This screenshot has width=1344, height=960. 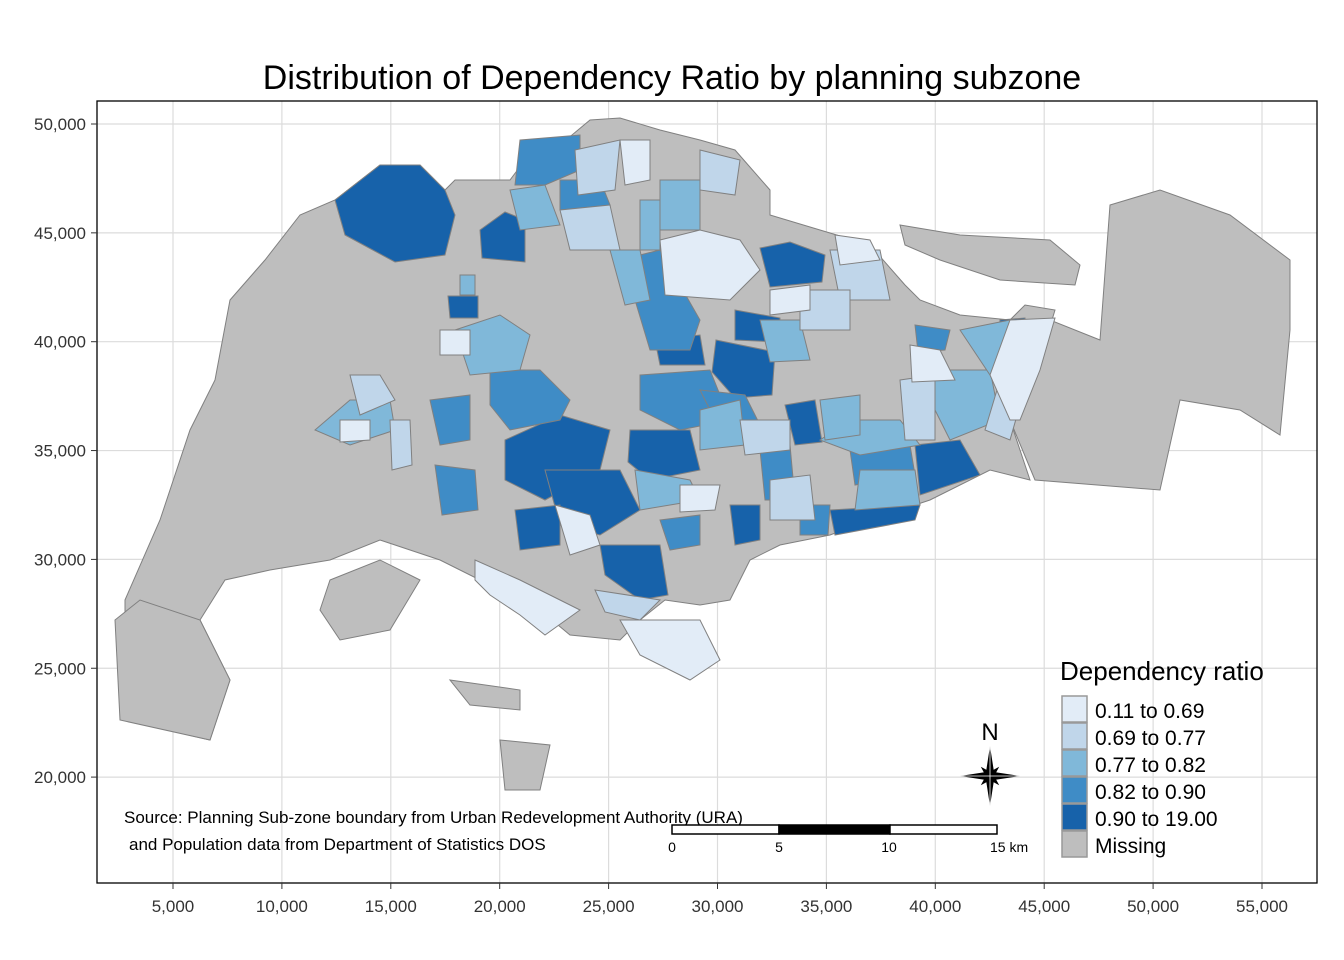 I want to click on legend-label: 0.69 to 0.77, so click(x=1150, y=738).